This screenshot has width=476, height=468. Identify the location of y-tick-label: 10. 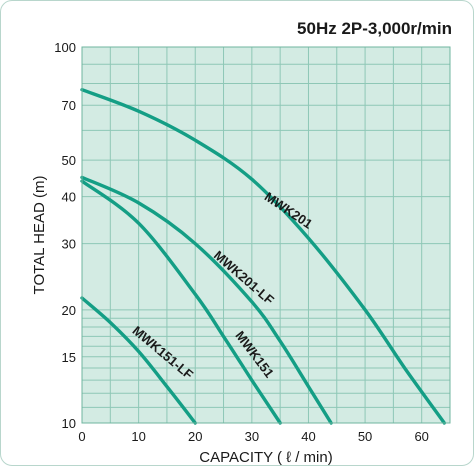
(69, 423).